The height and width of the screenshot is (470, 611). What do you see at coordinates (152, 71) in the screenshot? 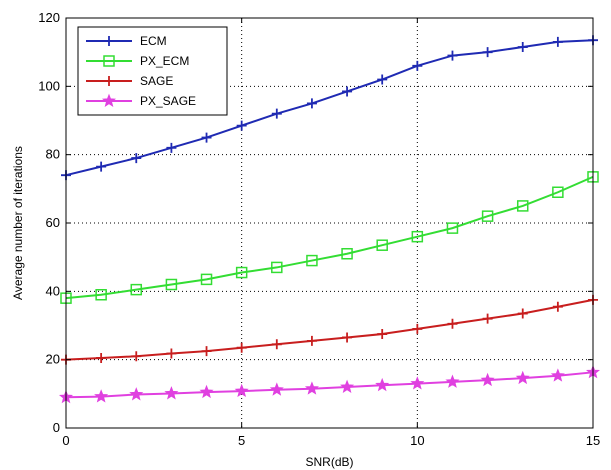
I see `legend: ECM PX_ECM SAGE PX_SAGE` at bounding box center [152, 71].